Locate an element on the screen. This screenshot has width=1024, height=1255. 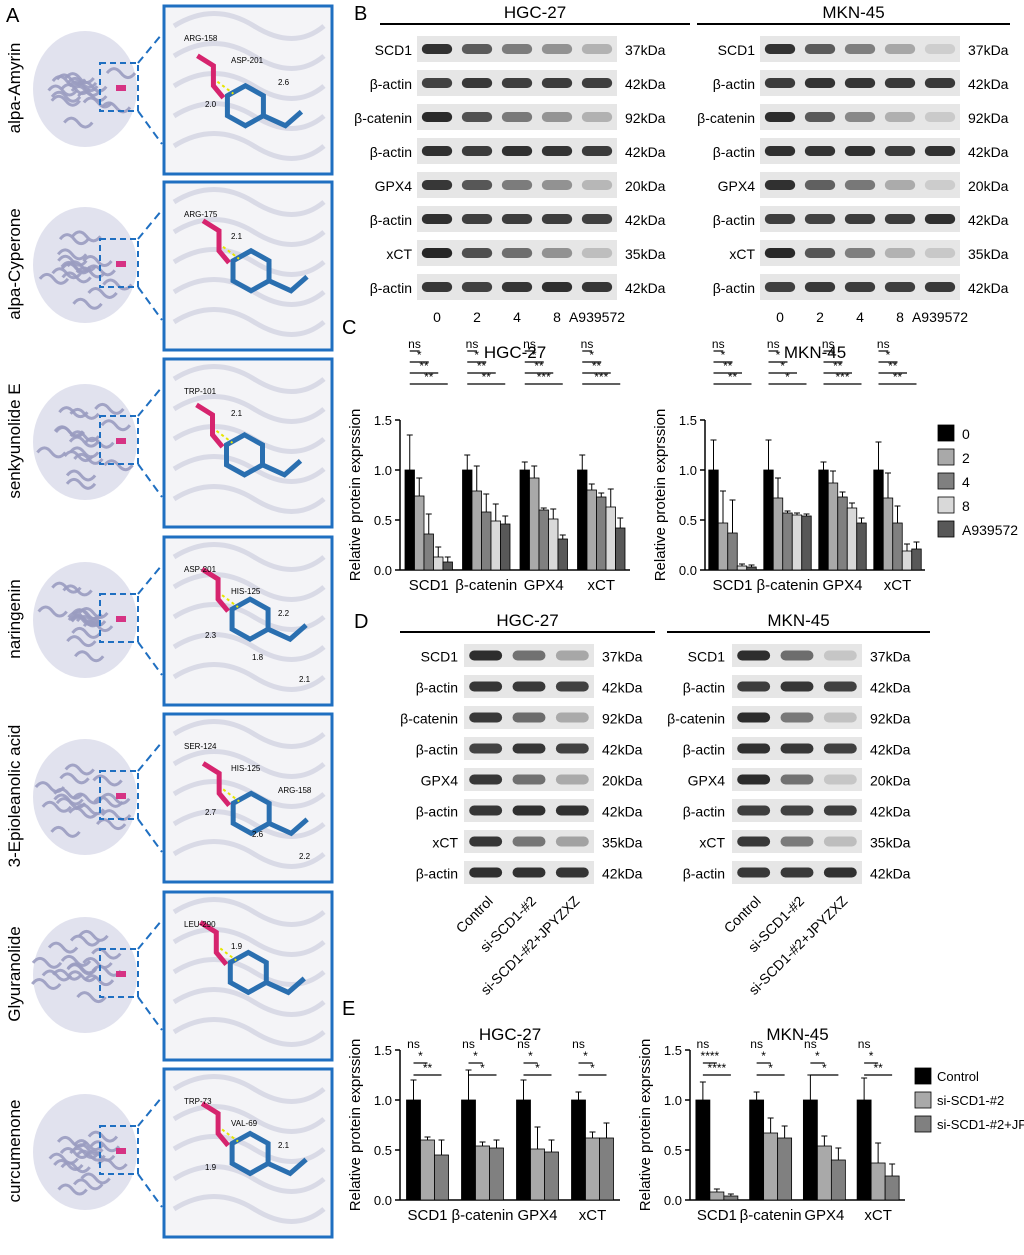
panel-letter-c: C is located at coordinates (349, 328).